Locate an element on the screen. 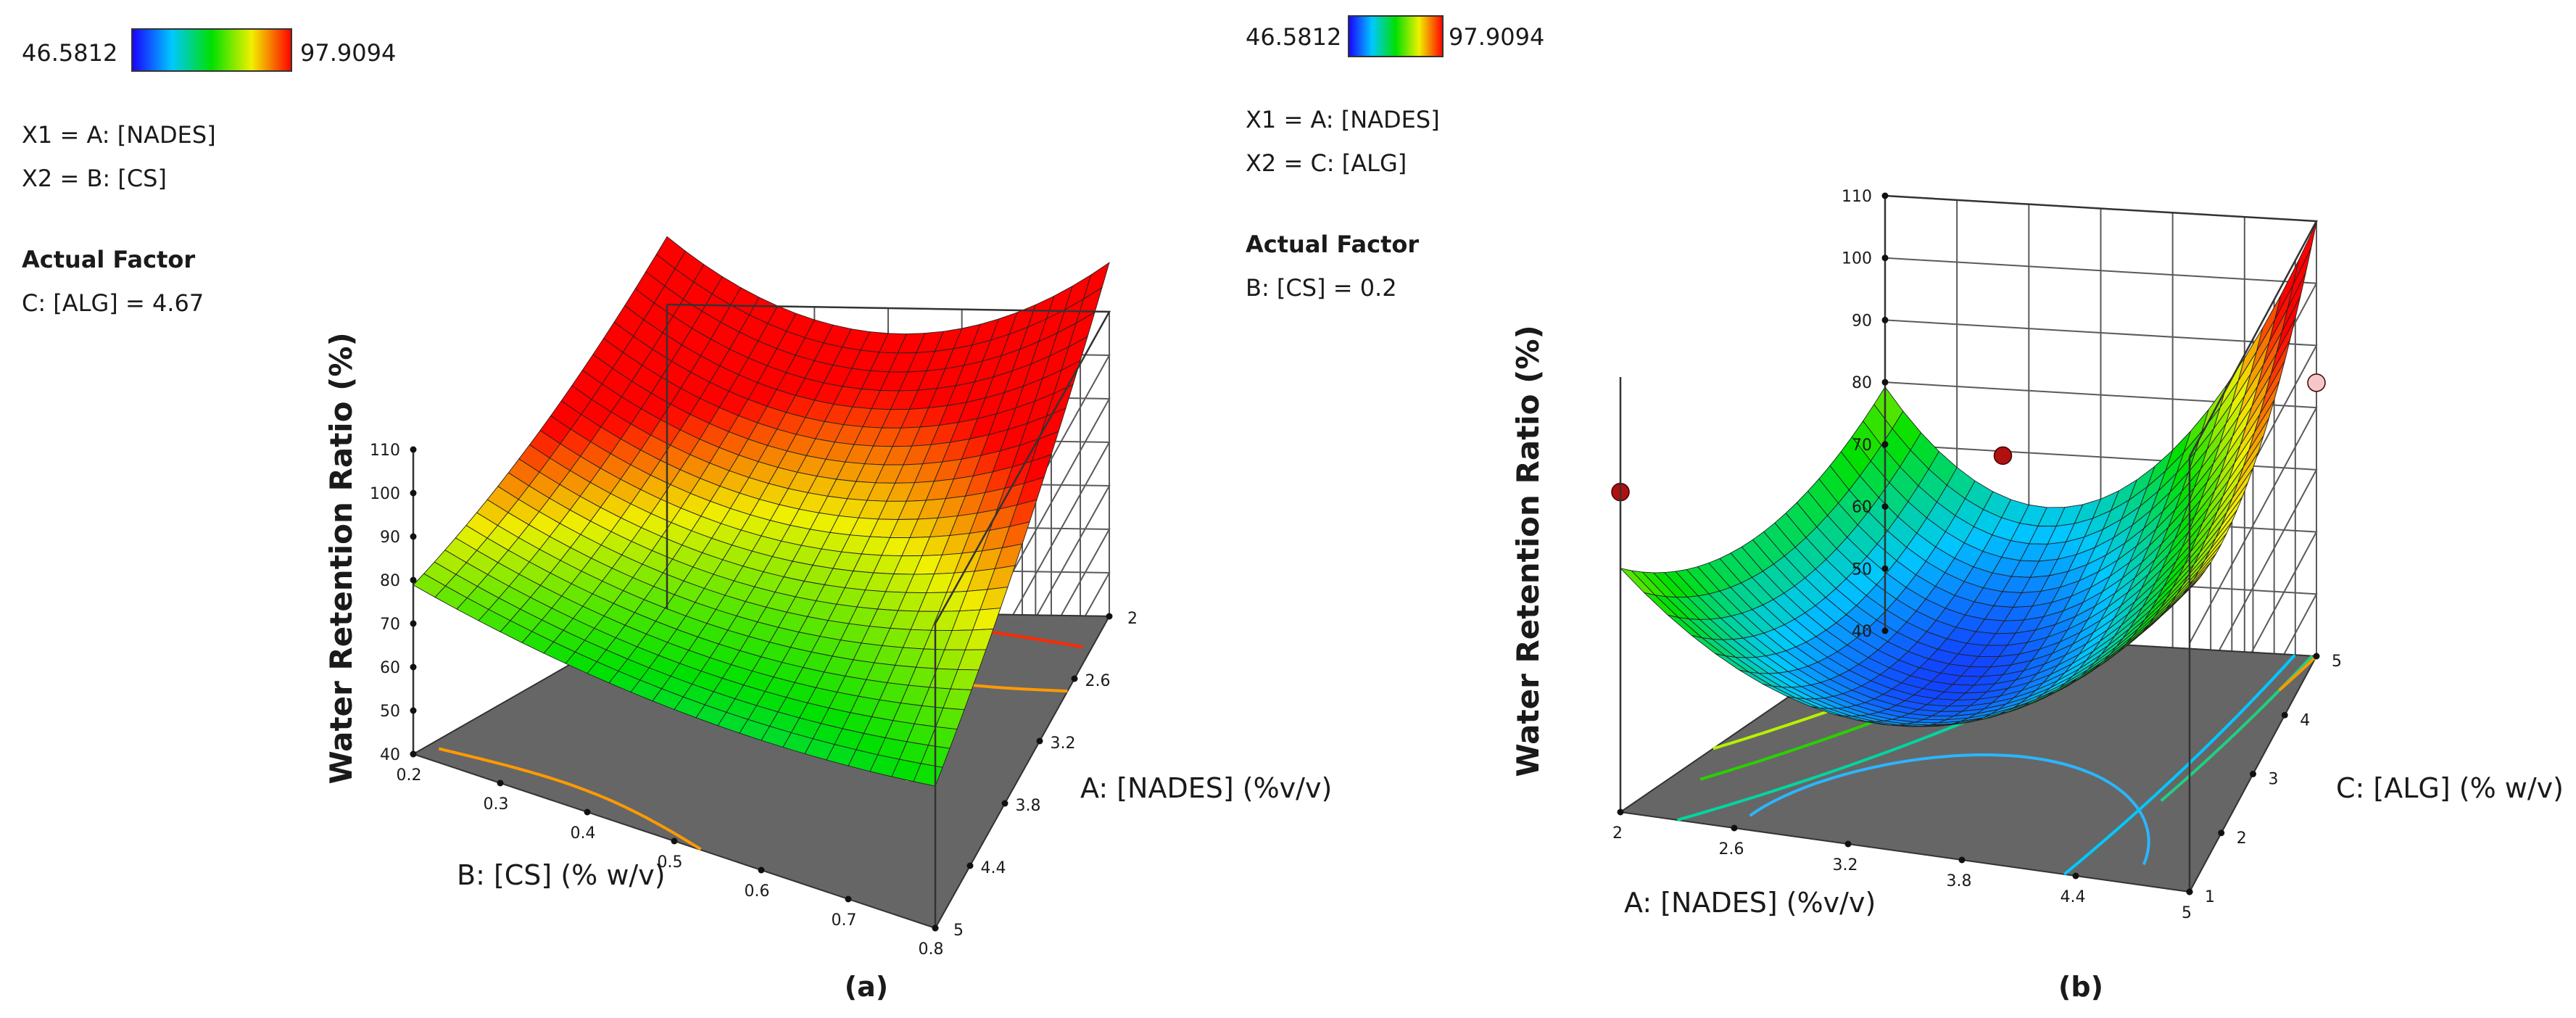 The width and height of the screenshot is (2576, 1018). x-tick-label: 3.2 is located at coordinates (1846, 865).